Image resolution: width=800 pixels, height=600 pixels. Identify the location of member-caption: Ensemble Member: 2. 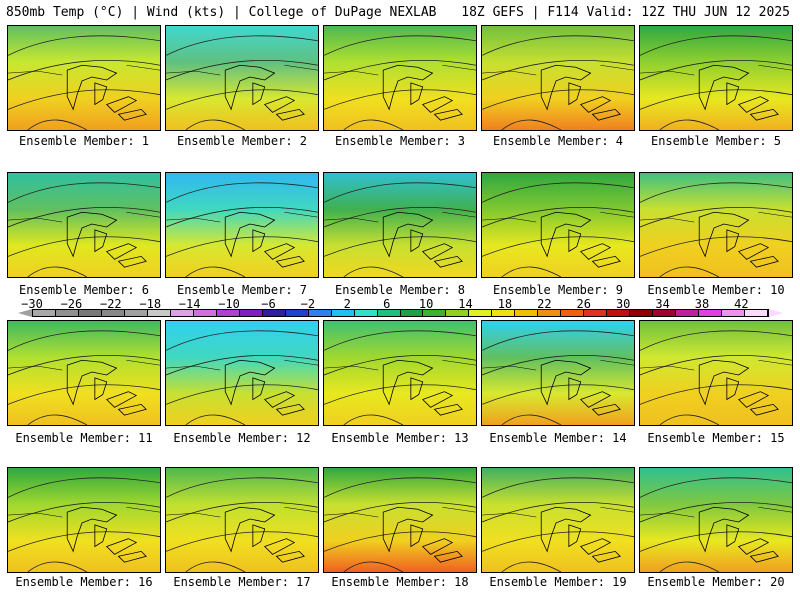
(242, 141).